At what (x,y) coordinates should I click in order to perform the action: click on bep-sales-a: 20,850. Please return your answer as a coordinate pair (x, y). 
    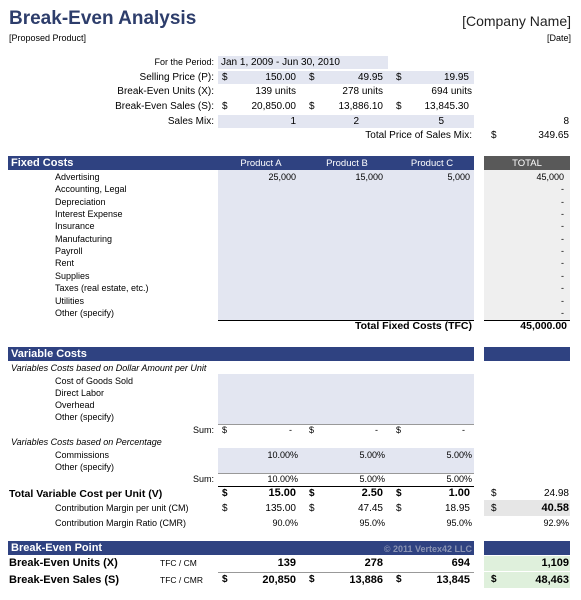
    Looking at the image, I should click on (279, 580).